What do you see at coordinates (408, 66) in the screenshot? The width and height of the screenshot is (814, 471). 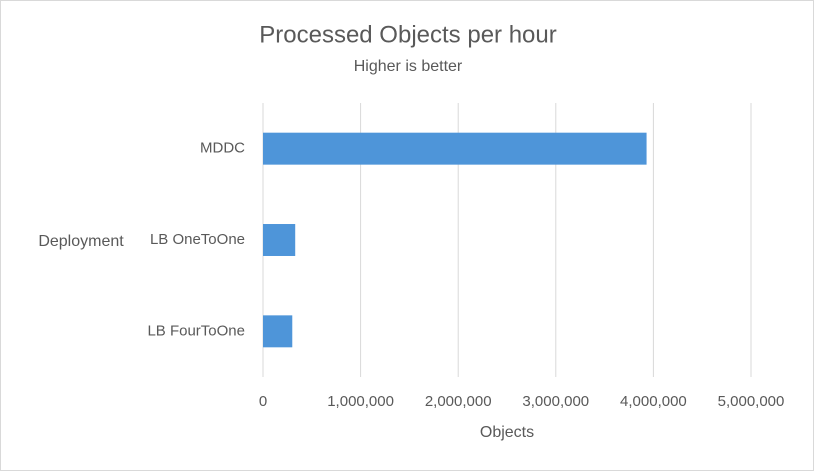 I see `chart-subtitle: Higher is better` at bounding box center [408, 66].